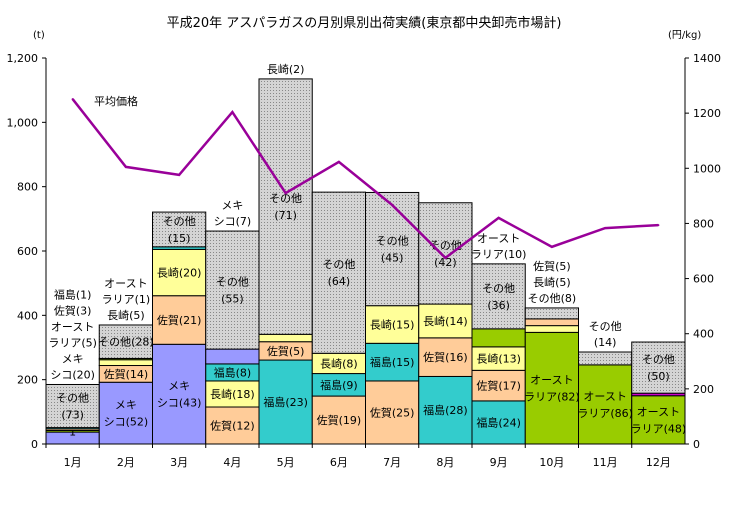 Image resolution: width=729 pixels, height=516 pixels. Describe the element at coordinates (339, 385) in the screenshot. I see `segment-label: 福島(9)` at that location.